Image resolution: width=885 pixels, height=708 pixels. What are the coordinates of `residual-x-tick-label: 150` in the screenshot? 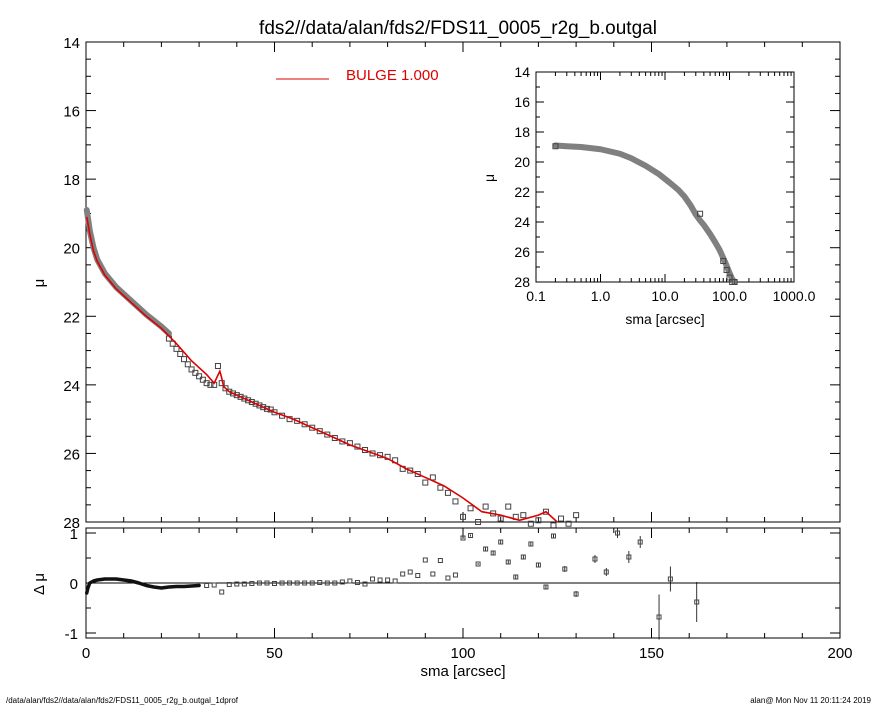 It's located at (651, 653).